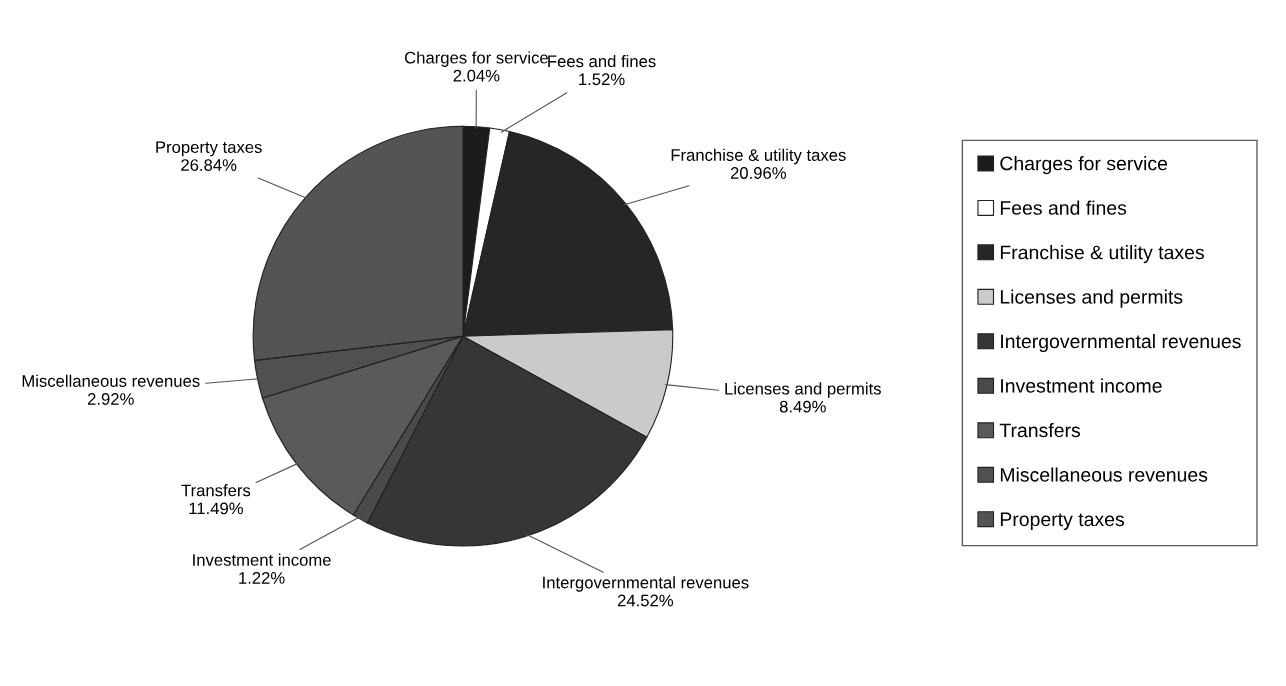 This screenshot has height=686, width=1286. Describe the element at coordinates (209, 149) in the screenshot. I see `slice-label: Property taxes` at that location.